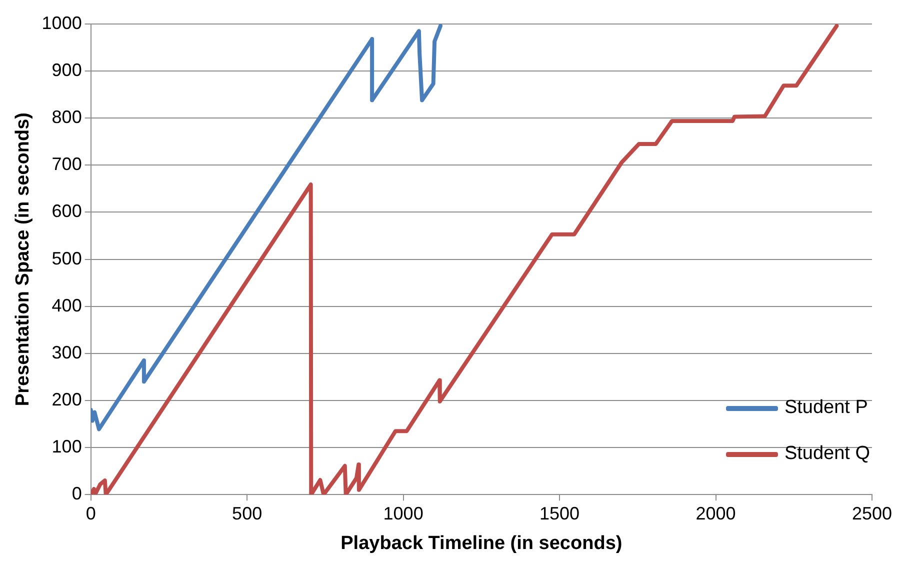  What do you see at coordinates (67, 446) in the screenshot?
I see `y-tick-label: 100` at bounding box center [67, 446].